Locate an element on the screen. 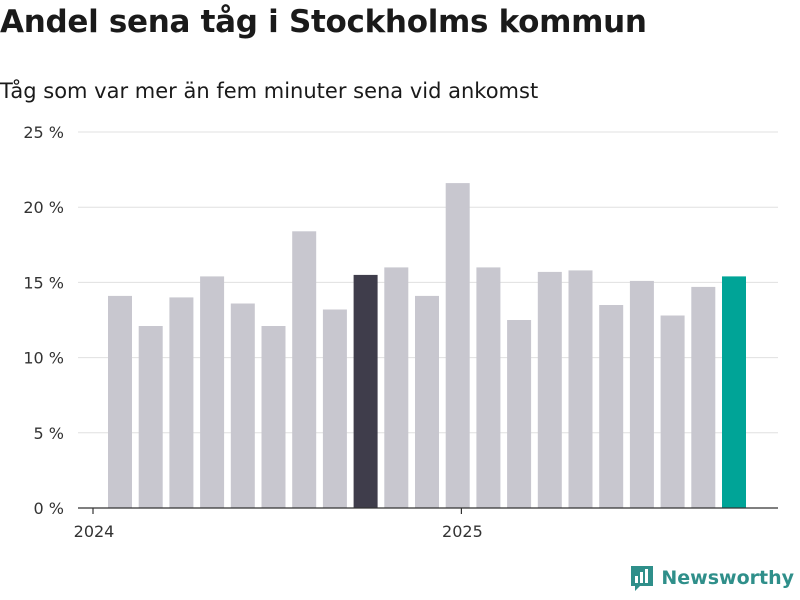  brand-name: Newsworthy is located at coordinates (727, 578).